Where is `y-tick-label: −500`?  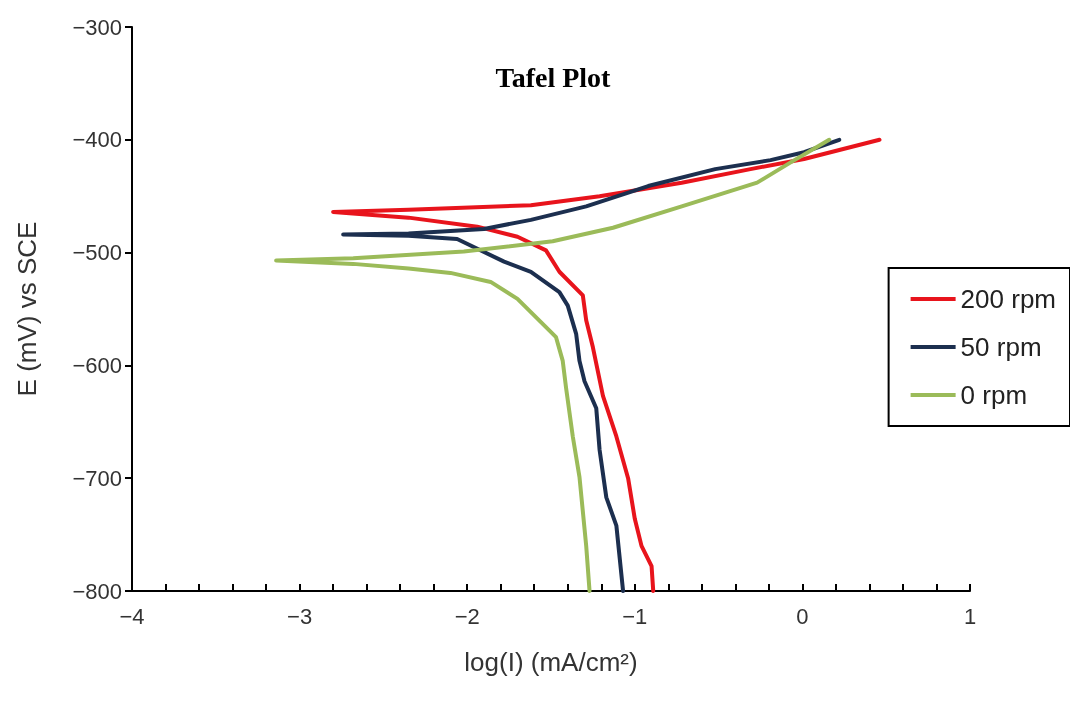 y-tick-label: −500 is located at coordinates (97, 253).